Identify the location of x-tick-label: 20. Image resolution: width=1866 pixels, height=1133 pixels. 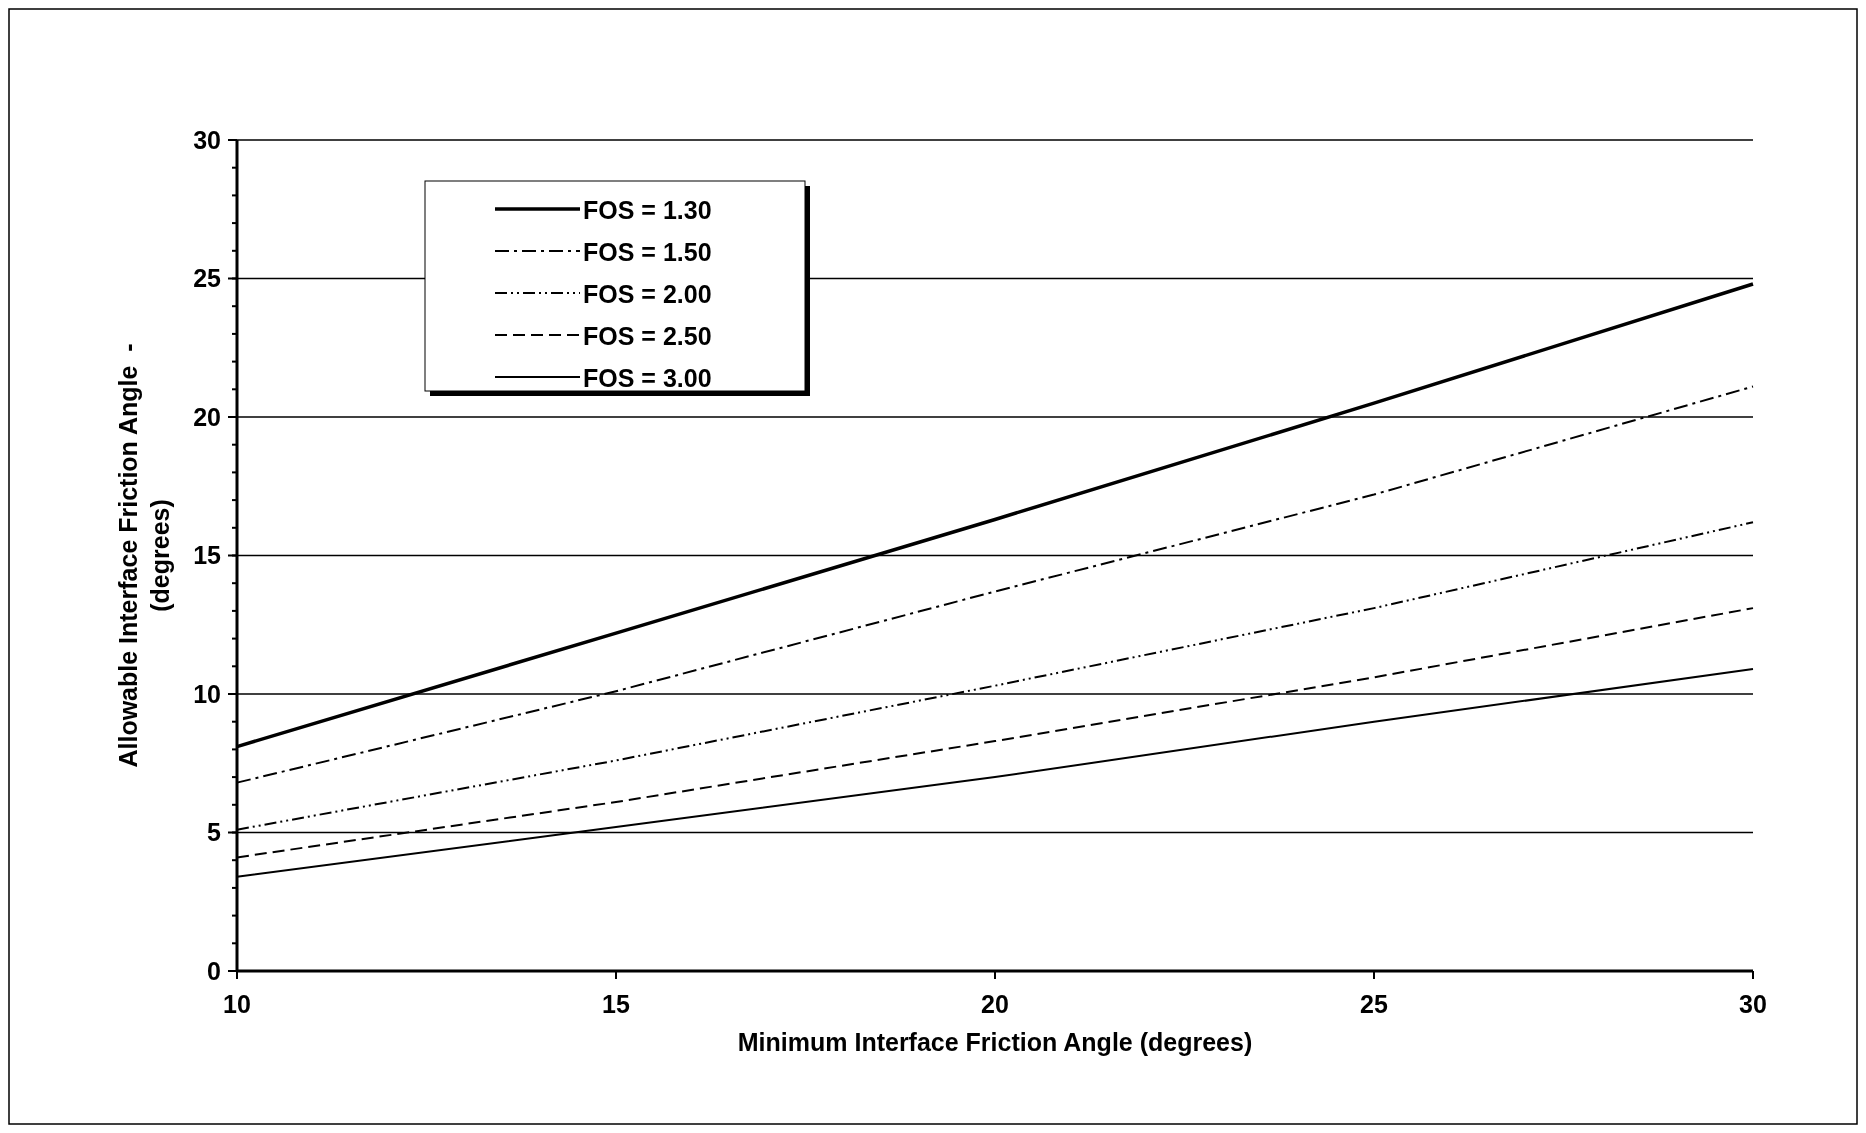
(995, 1004).